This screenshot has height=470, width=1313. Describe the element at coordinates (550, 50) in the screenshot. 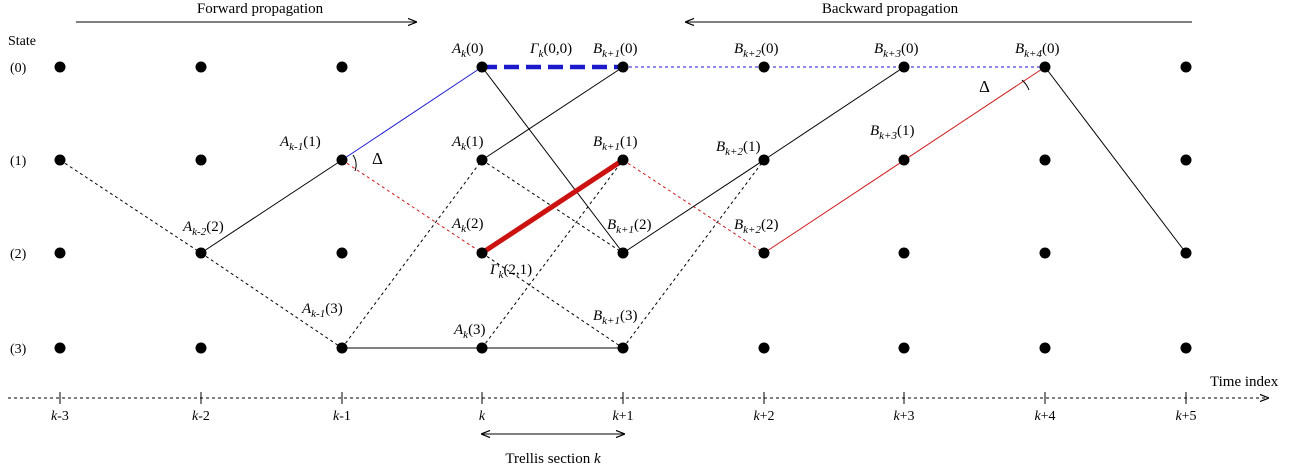

I see `gamma-label: Γk(0,0)` at that location.